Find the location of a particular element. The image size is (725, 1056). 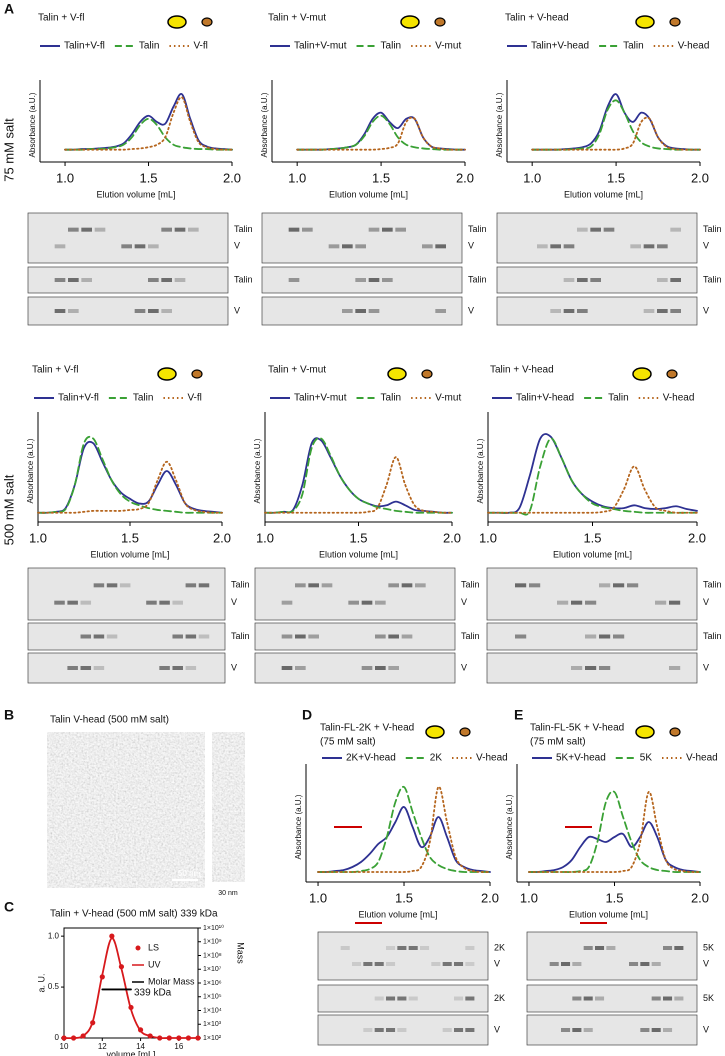

em-title: Talin V-head (500 mM salt) is located at coordinates (109, 720).